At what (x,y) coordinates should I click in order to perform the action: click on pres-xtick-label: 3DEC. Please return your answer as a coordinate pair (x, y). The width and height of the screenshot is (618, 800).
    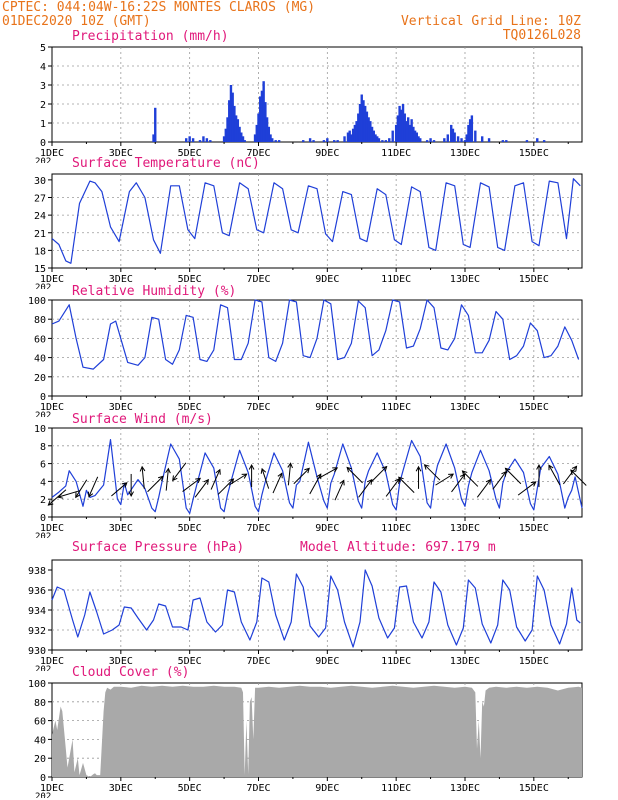
    Looking at the image, I should click on (121, 661).